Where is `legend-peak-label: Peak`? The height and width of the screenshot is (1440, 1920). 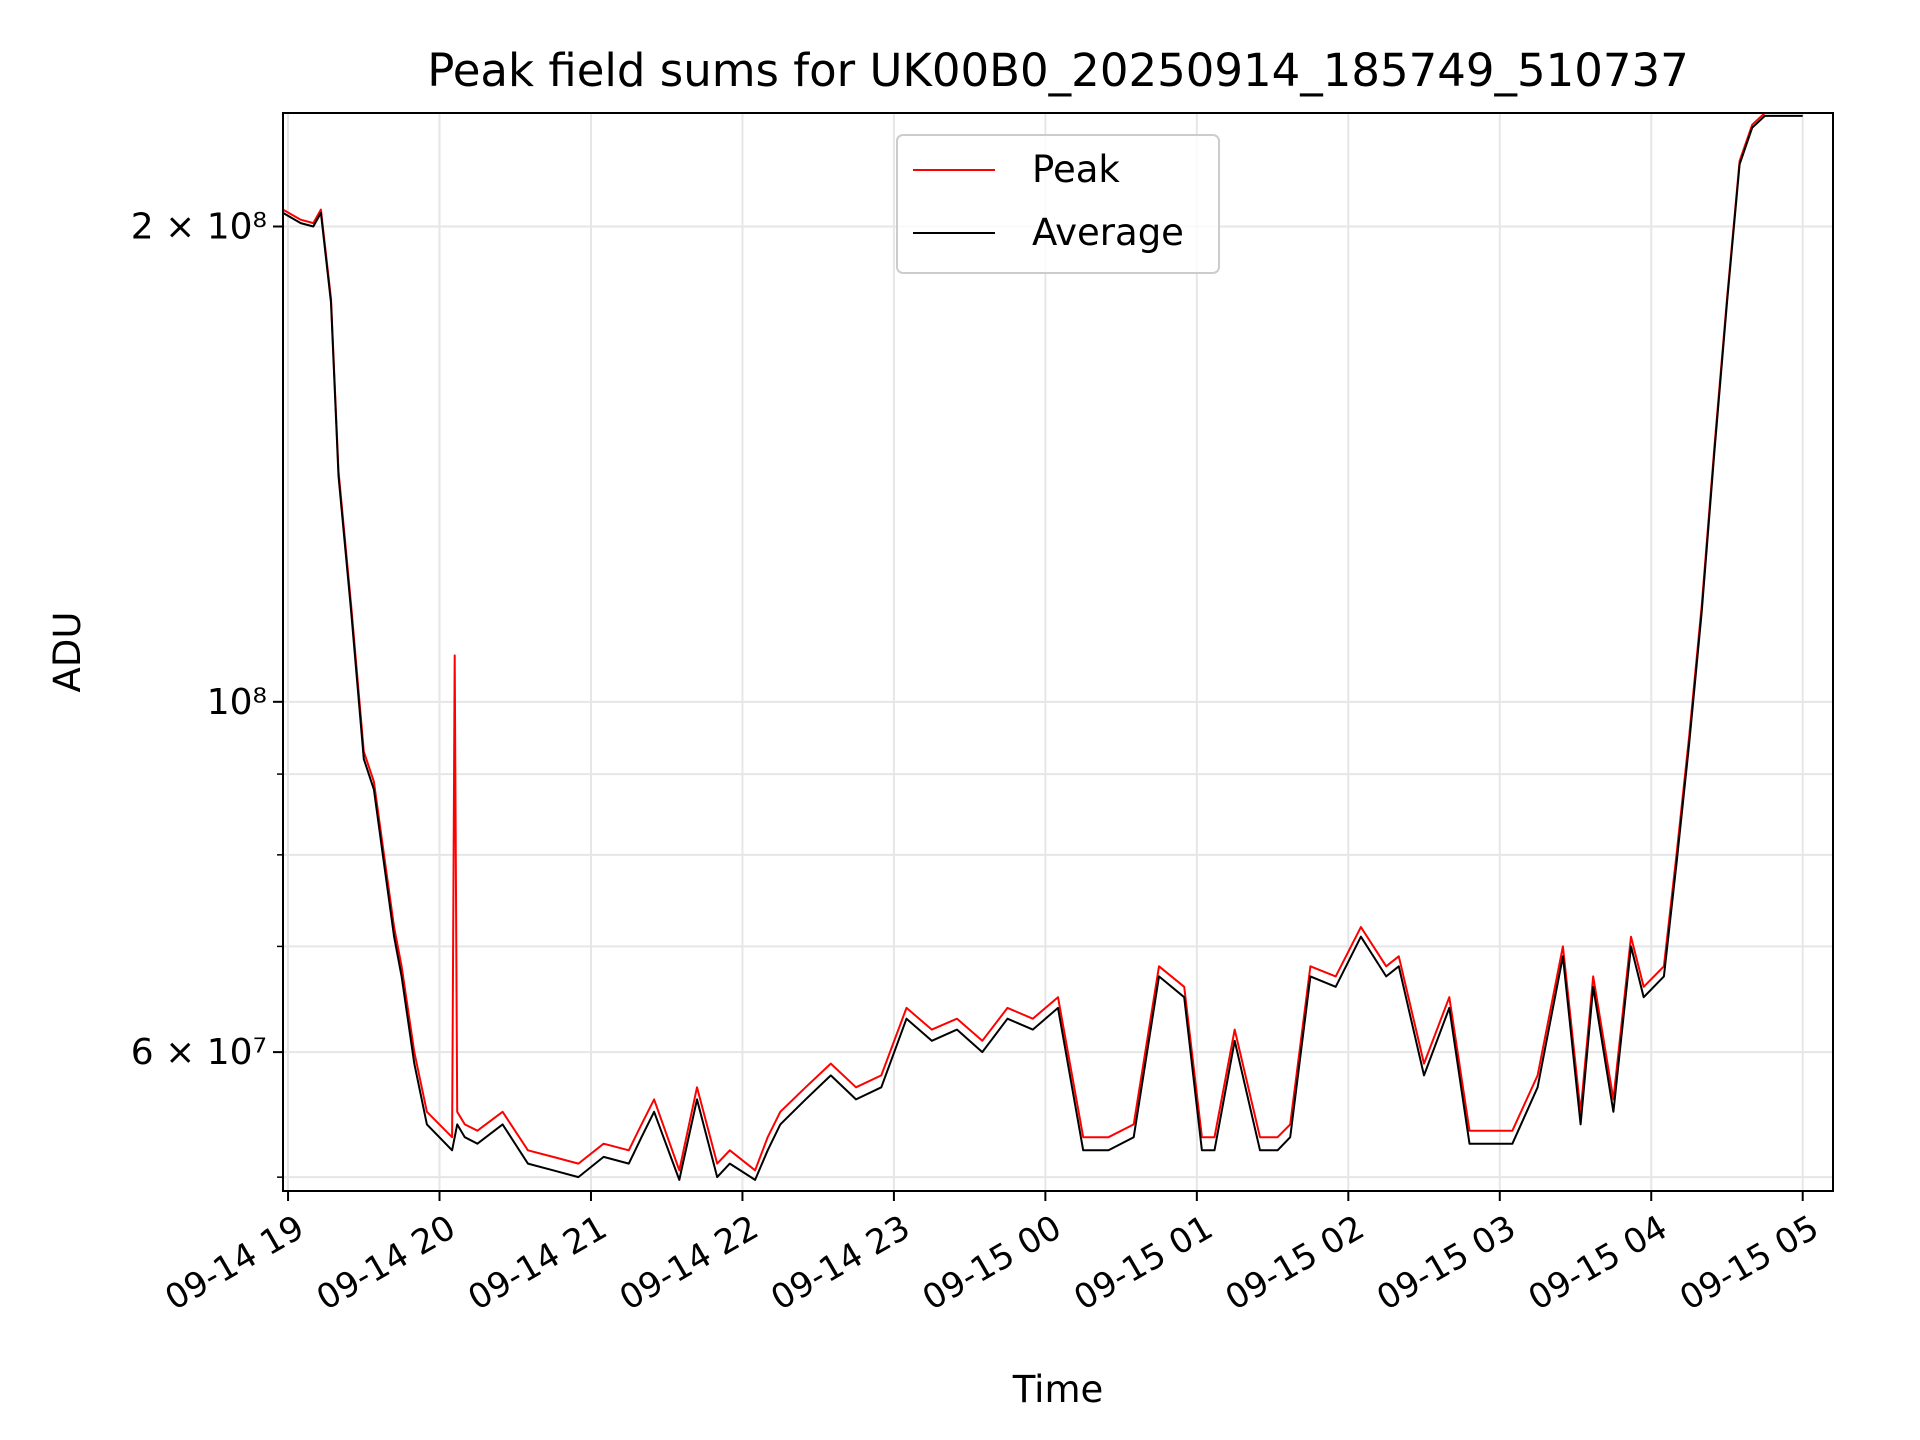
legend-peak-label: Peak is located at coordinates (1076, 169).